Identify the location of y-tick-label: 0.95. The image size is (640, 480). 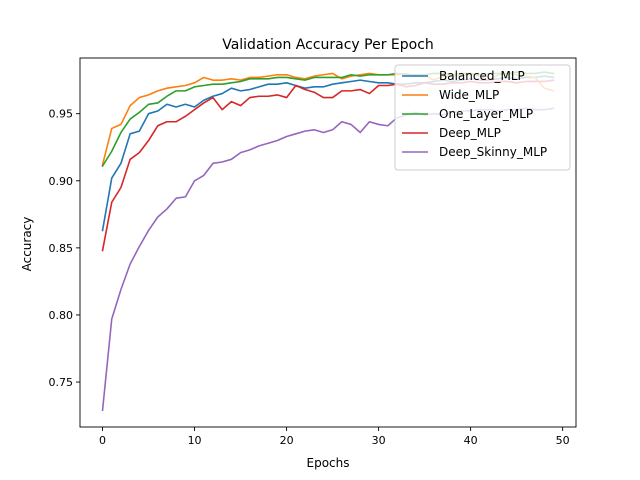
(61, 114).